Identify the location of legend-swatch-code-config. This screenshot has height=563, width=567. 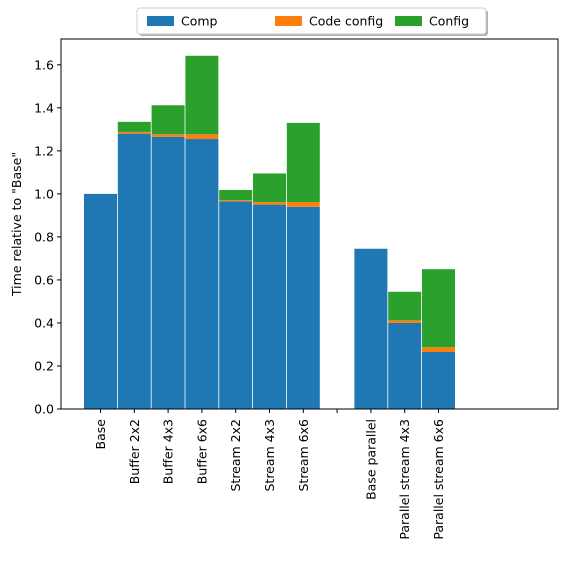
(288, 21).